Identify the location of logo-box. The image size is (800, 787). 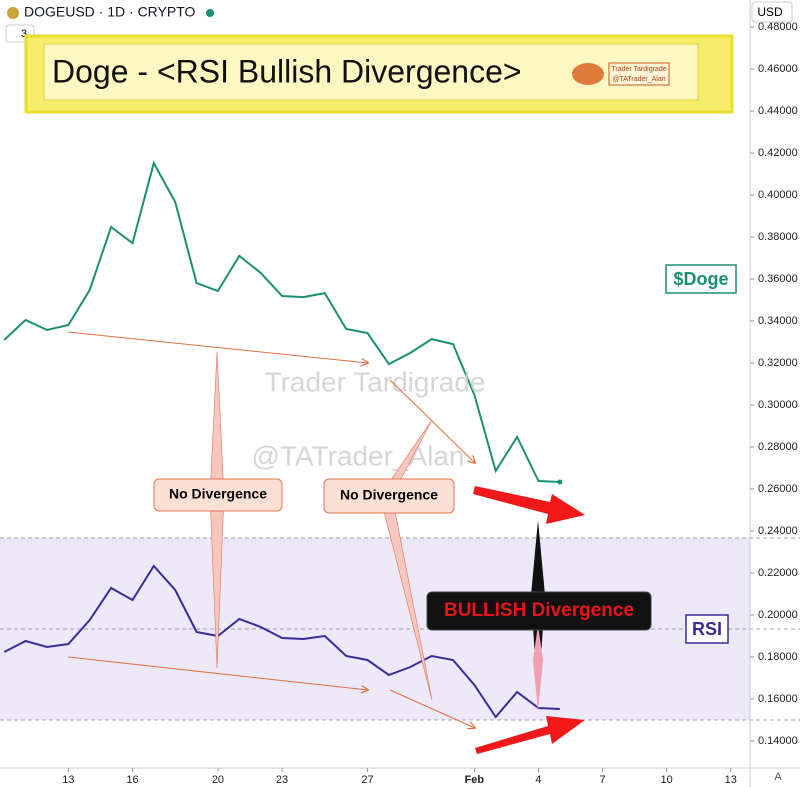
(639, 74).